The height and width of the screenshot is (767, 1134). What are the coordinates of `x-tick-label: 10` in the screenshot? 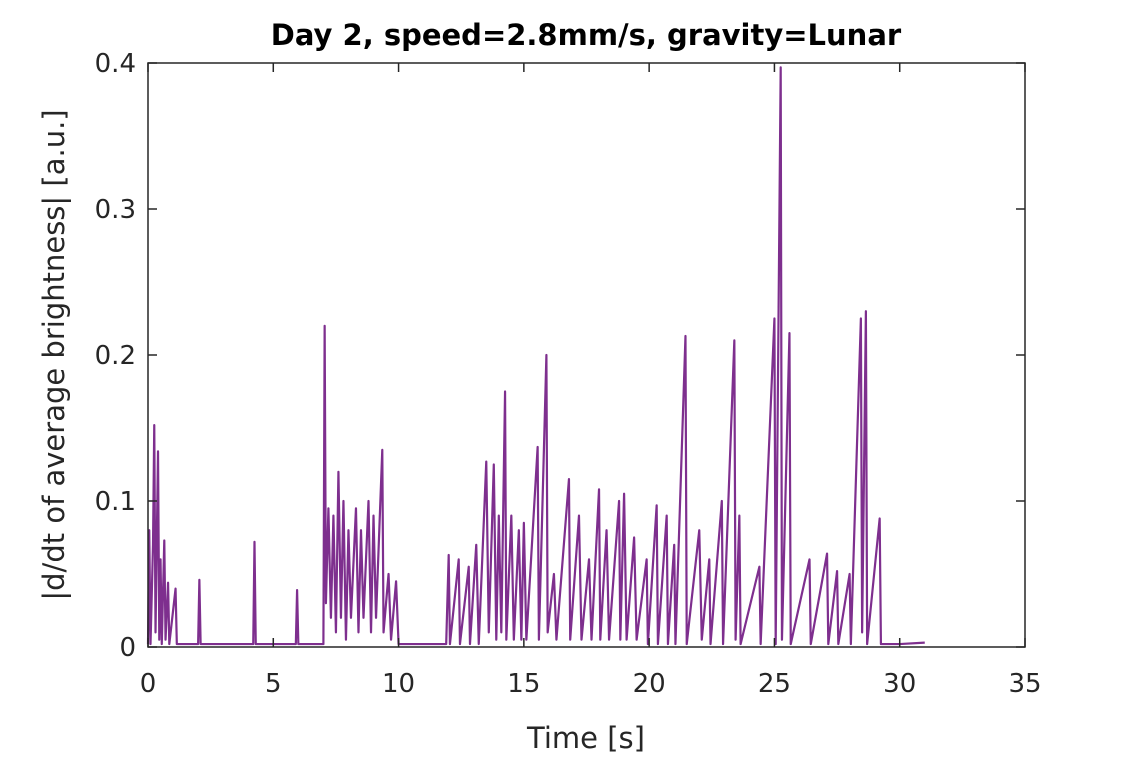 It's located at (398, 684).